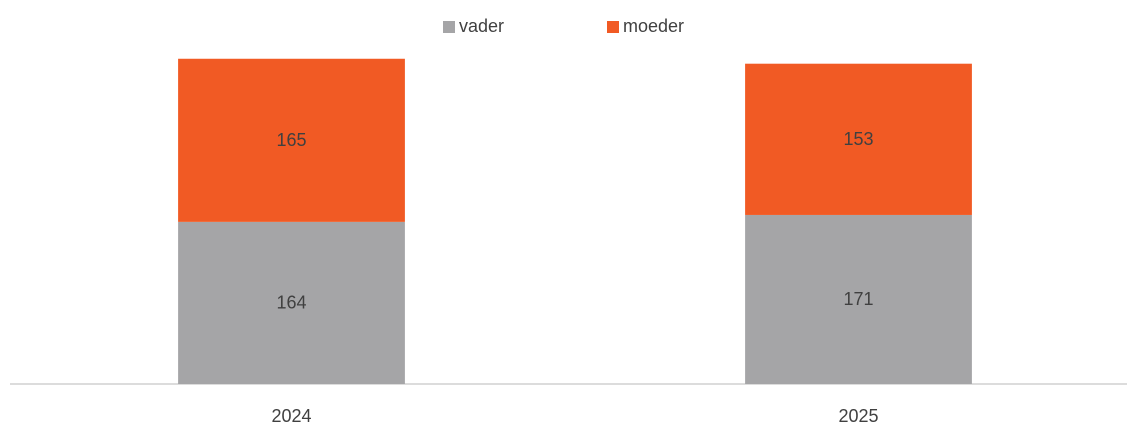 This screenshot has width=1127, height=425. Describe the element at coordinates (291, 415) in the screenshot. I see `x-tick-label: 2024` at that location.